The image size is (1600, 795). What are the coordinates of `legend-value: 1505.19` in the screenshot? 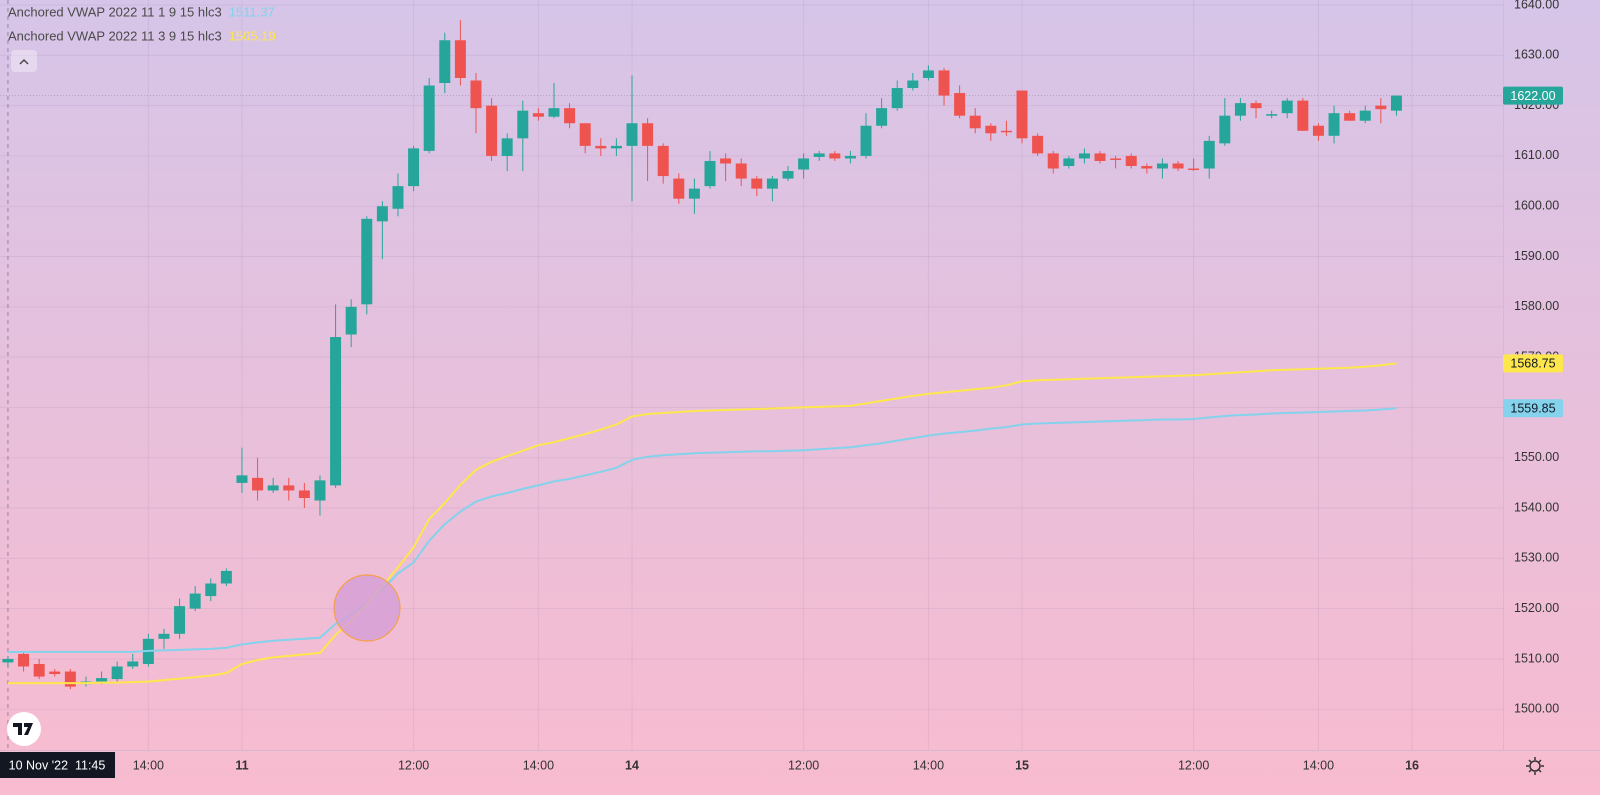 It's located at (252, 35).